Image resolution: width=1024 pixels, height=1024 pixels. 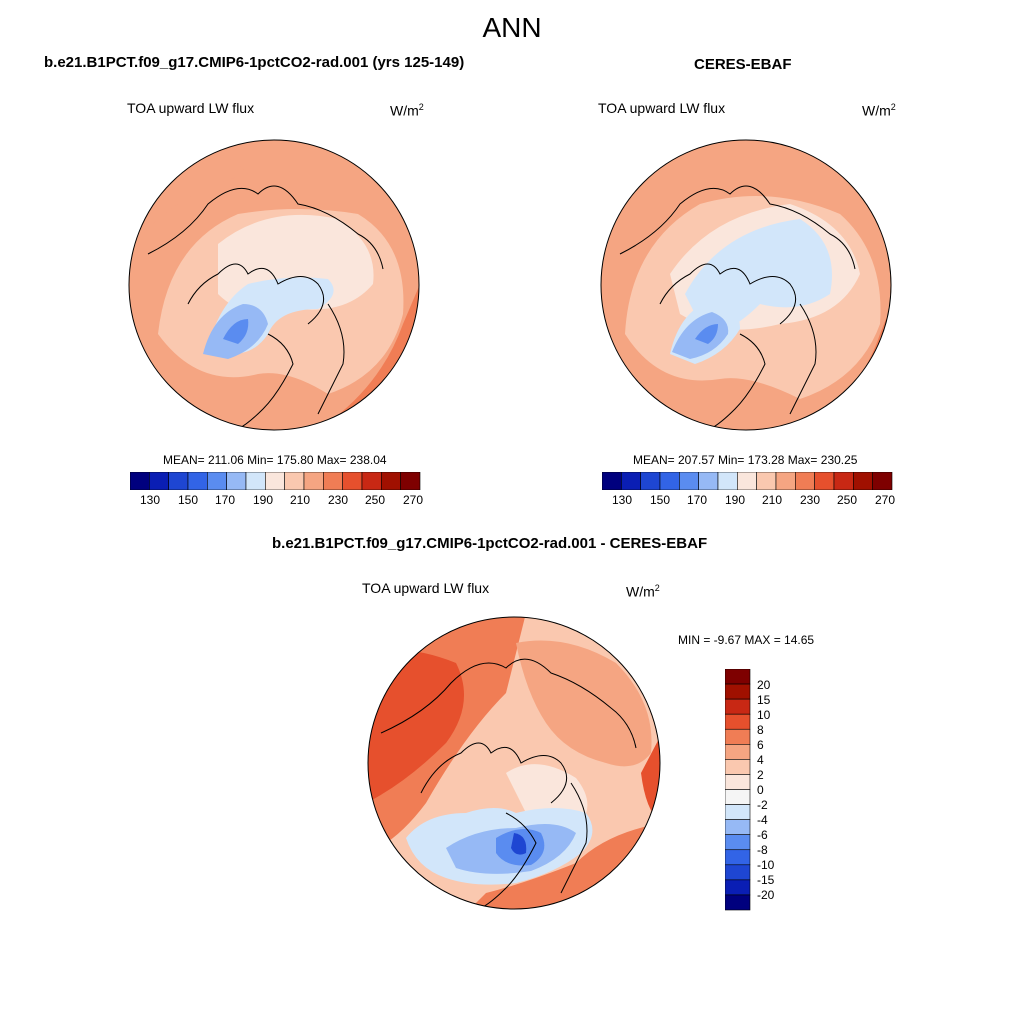 What do you see at coordinates (643, 591) in the screenshot?
I see `diff-units-label: W/m2` at bounding box center [643, 591].